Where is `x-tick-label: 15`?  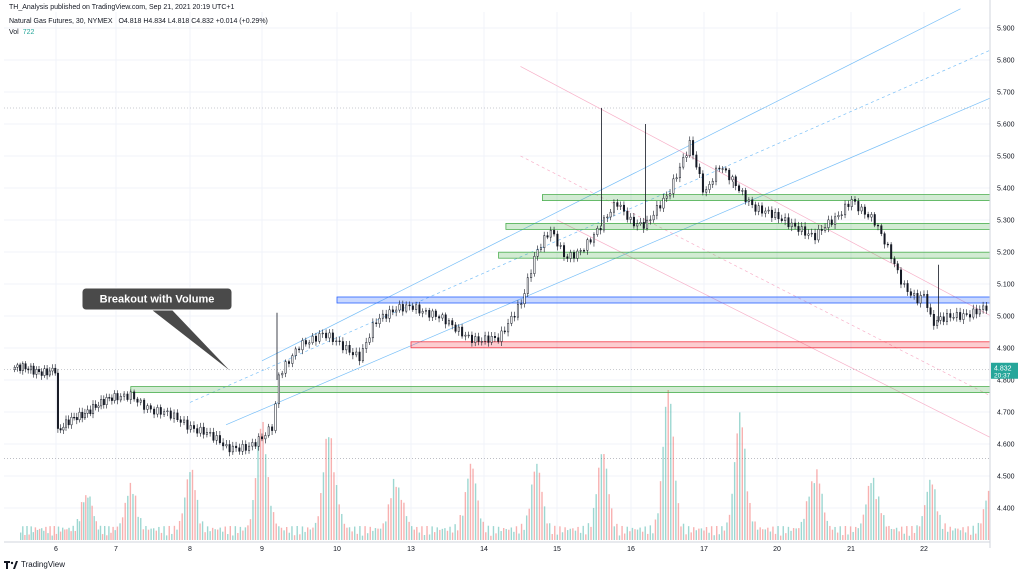 x-tick-label: 15 is located at coordinates (557, 549).